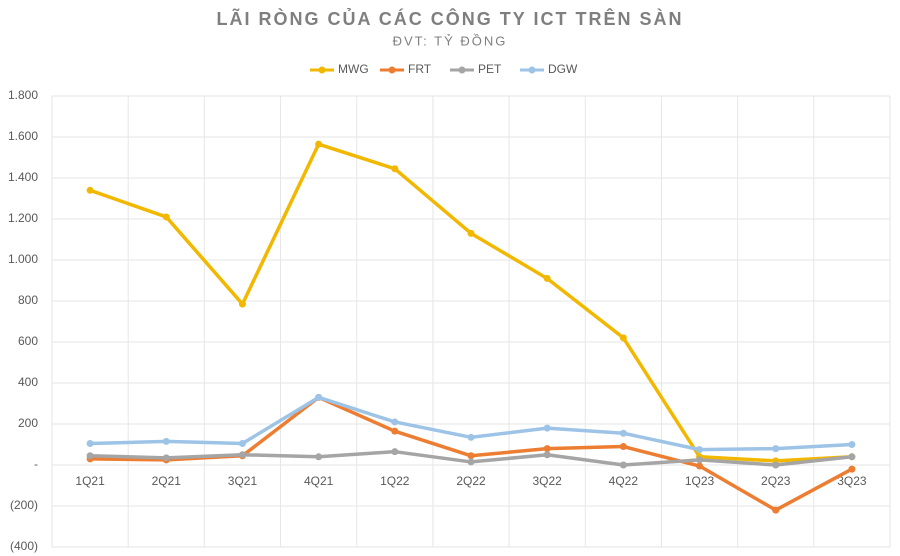 The height and width of the screenshot is (556, 900). What do you see at coordinates (243, 481) in the screenshot?
I see `x-tick-label: 3Q21` at bounding box center [243, 481].